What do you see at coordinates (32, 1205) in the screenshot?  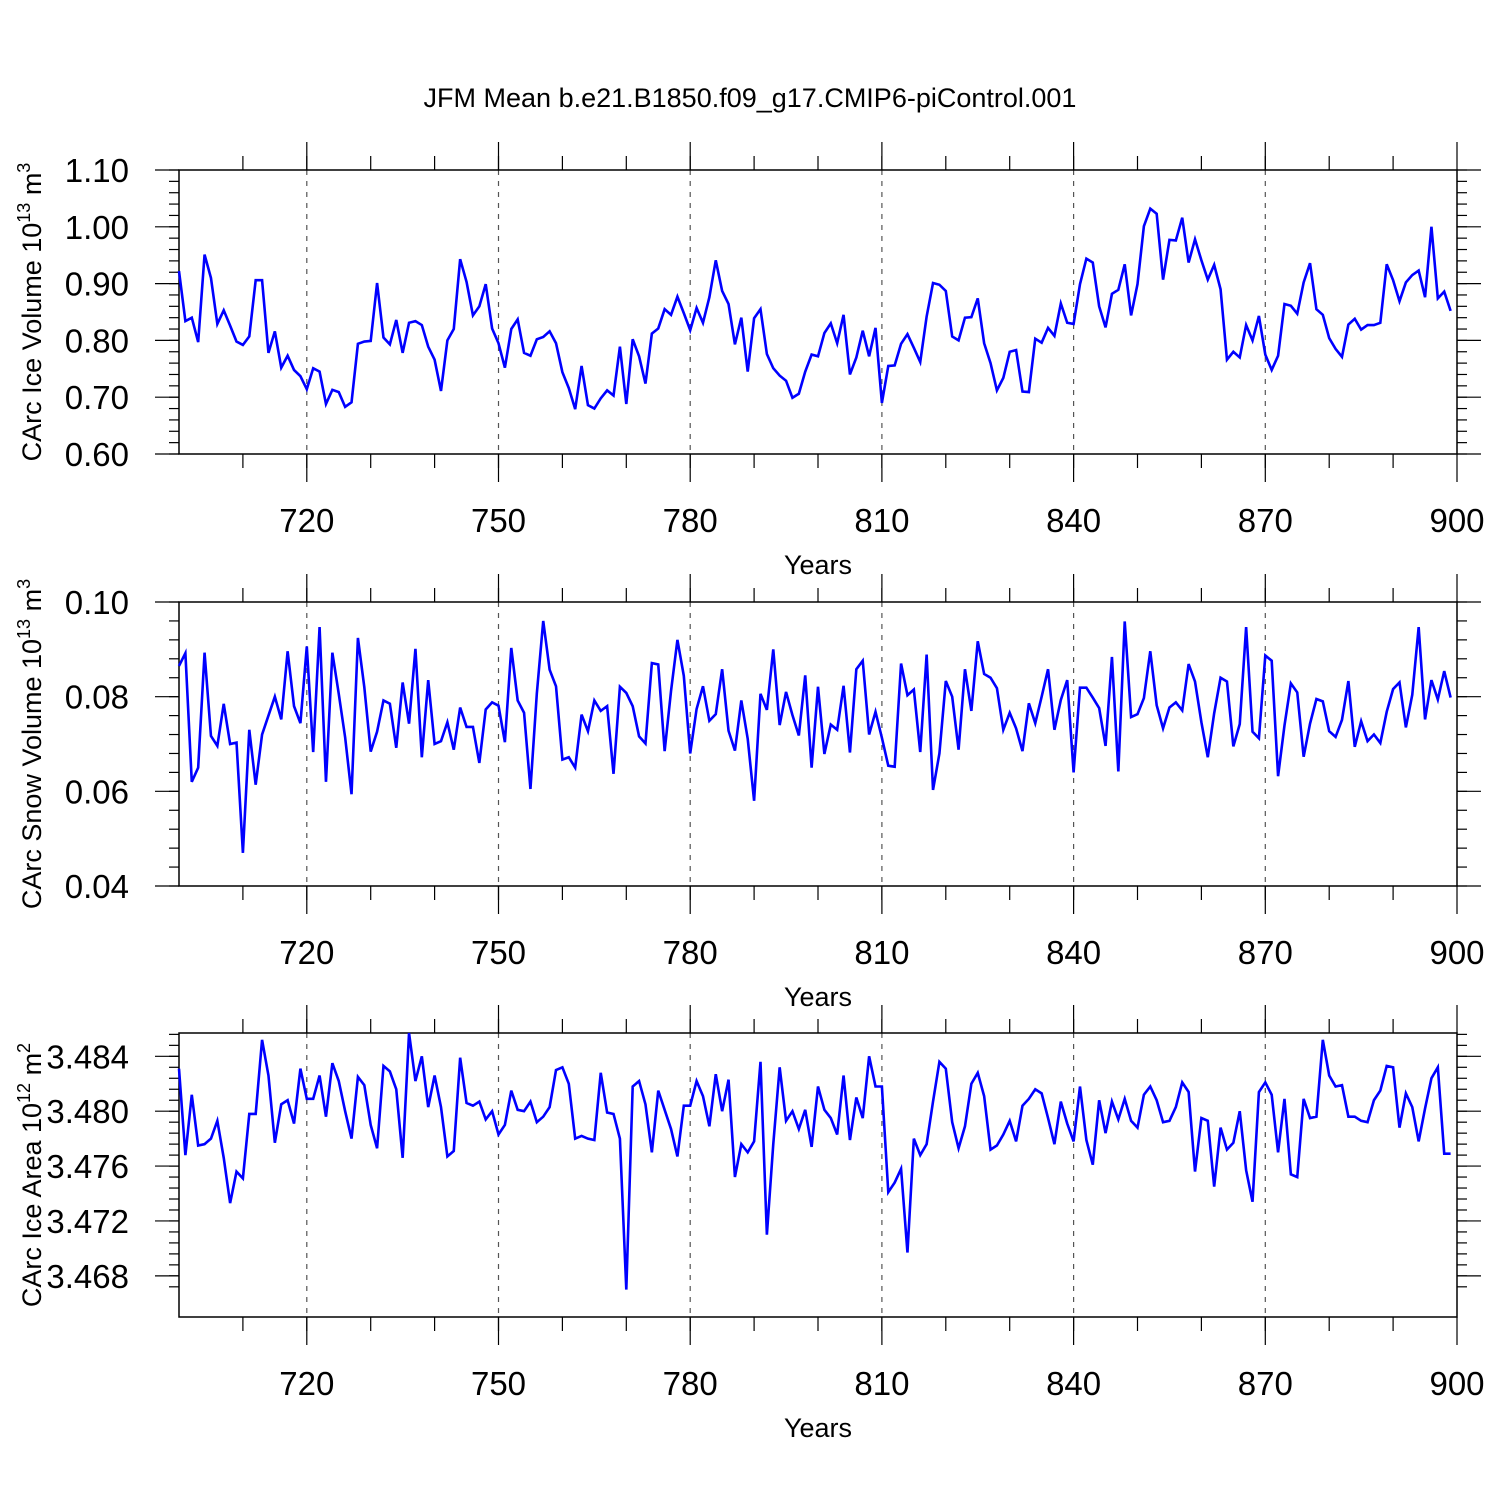 I see `y-axis-title-main: CArc Ice Area 10` at bounding box center [32, 1205].